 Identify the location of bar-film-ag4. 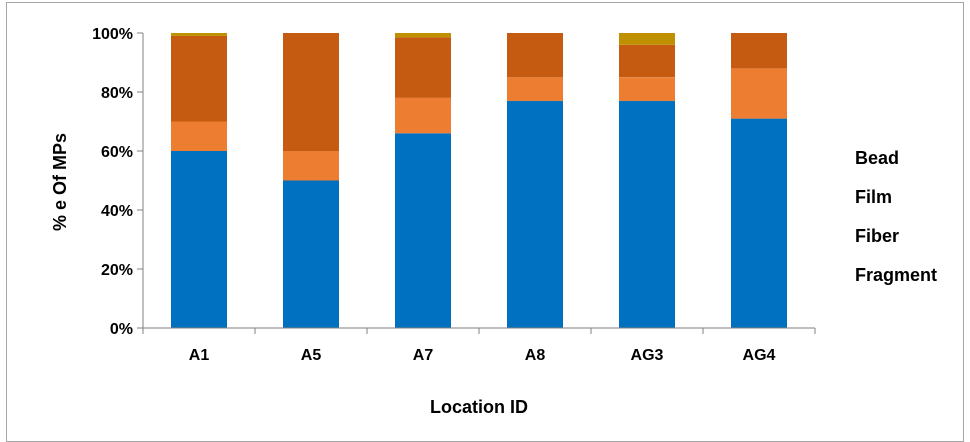
(759, 51).